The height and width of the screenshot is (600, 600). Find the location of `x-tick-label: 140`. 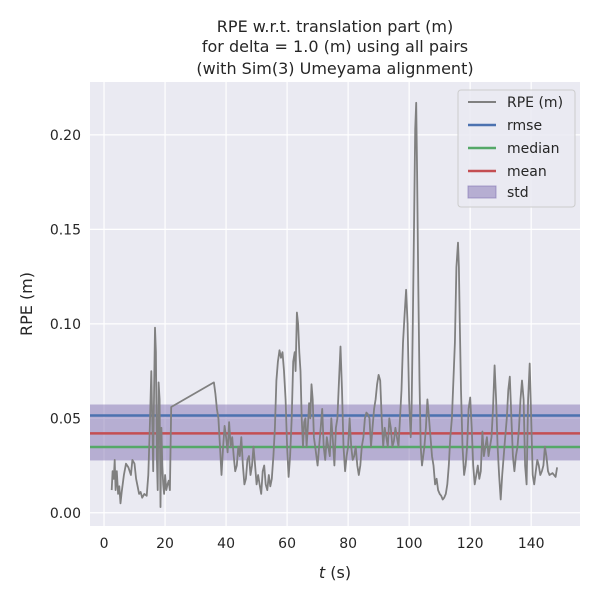

x-tick-label: 140 is located at coordinates (531, 544).